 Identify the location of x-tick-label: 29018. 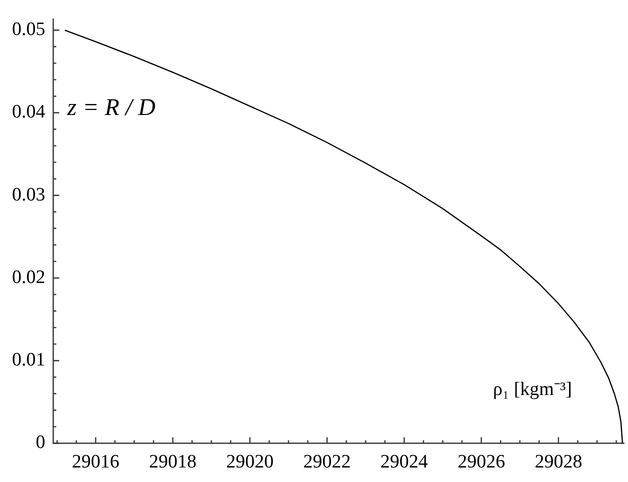
(173, 462).